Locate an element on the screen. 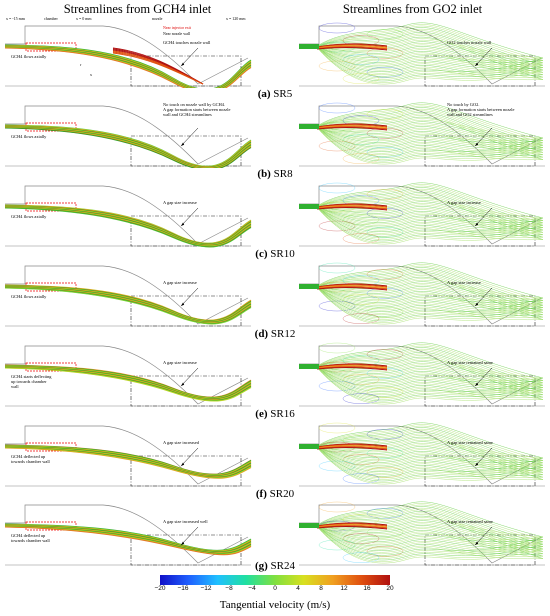  caption-g: (g) SR24 is located at coordinates (275, 566).